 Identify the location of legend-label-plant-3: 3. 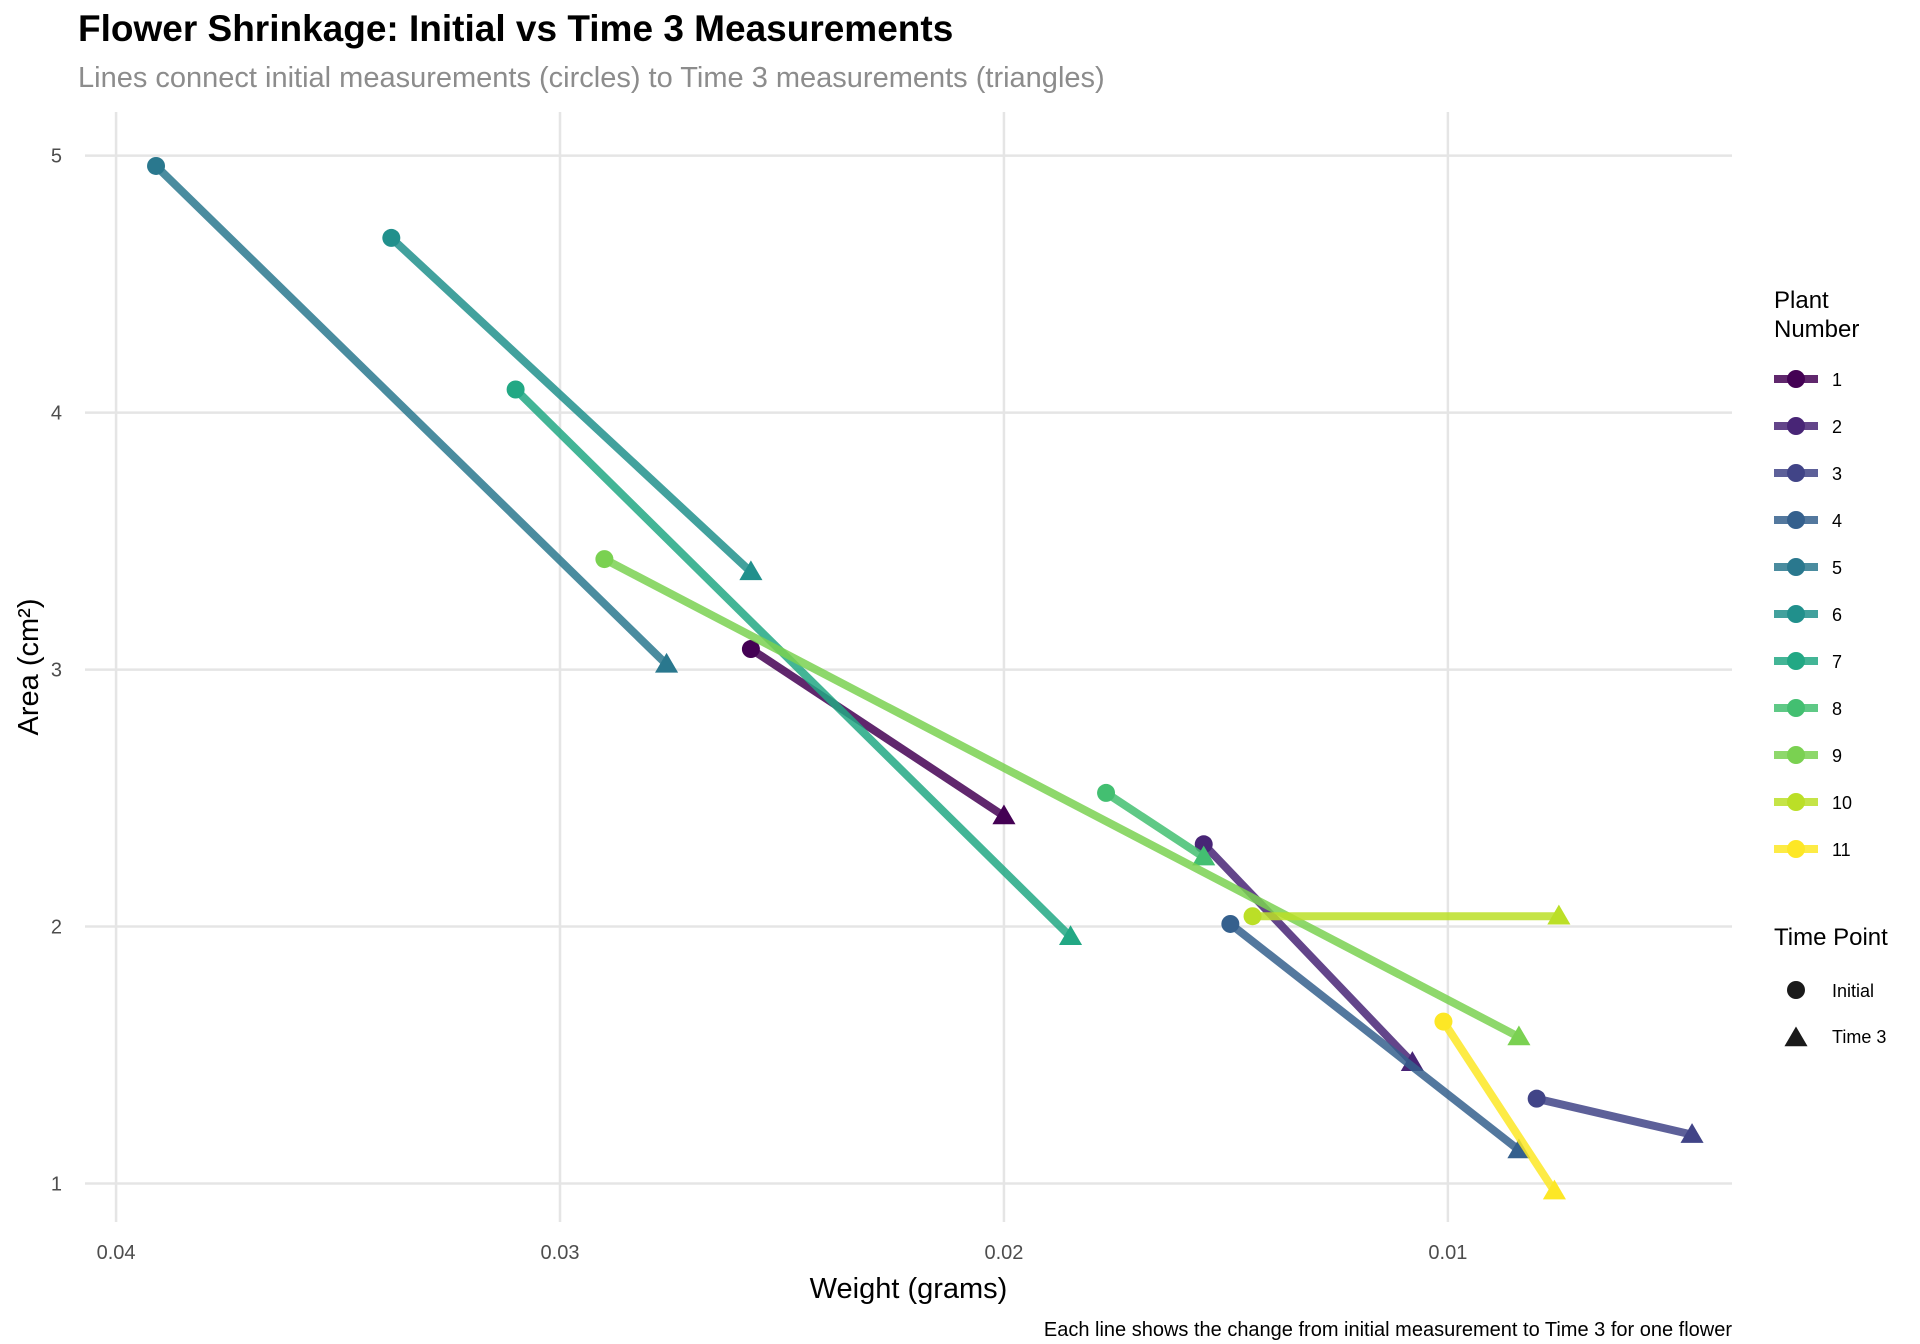
(1837, 474).